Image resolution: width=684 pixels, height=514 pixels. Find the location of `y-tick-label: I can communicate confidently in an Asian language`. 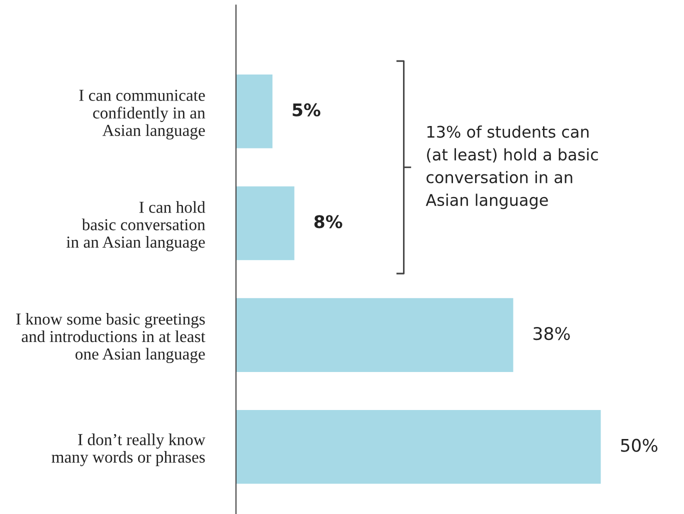

y-tick-label: I can communicate confidently in an Asian language is located at coordinates (142, 115).